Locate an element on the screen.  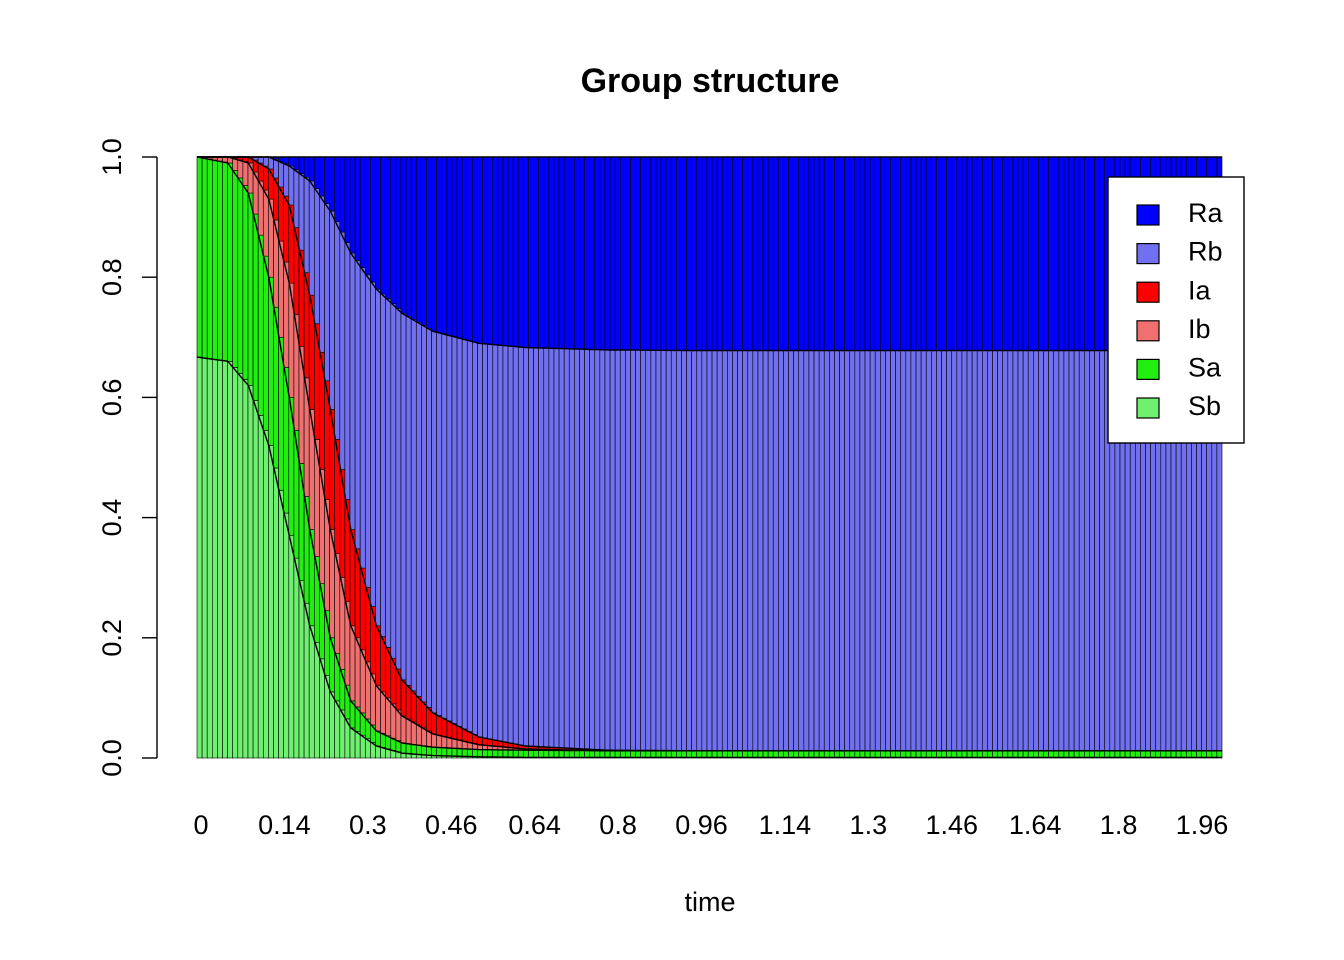
legend-swatch-Rb is located at coordinates (1148, 254).